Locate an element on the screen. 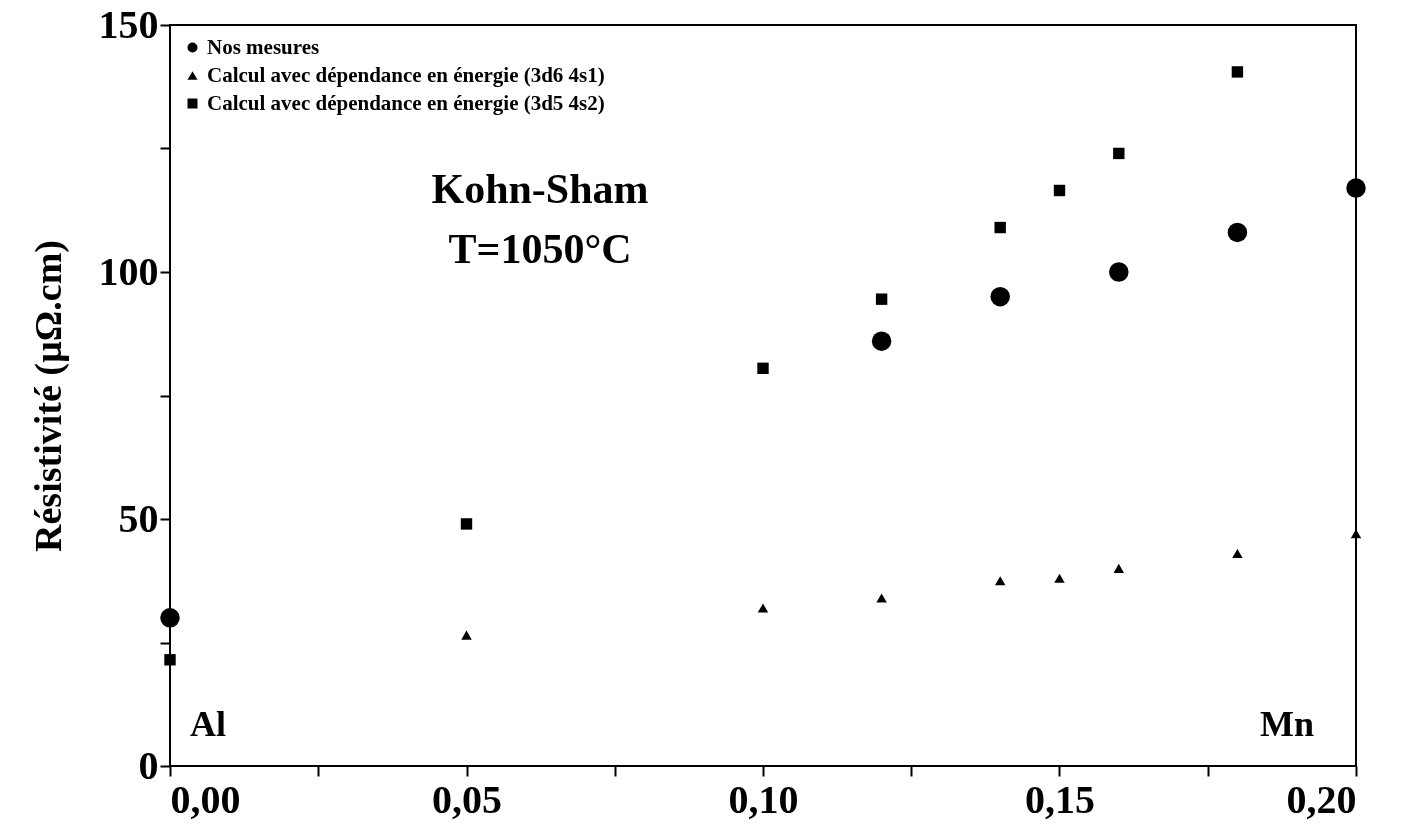 The height and width of the screenshot is (840, 1406). annotation: Mn is located at coordinates (1287, 724).